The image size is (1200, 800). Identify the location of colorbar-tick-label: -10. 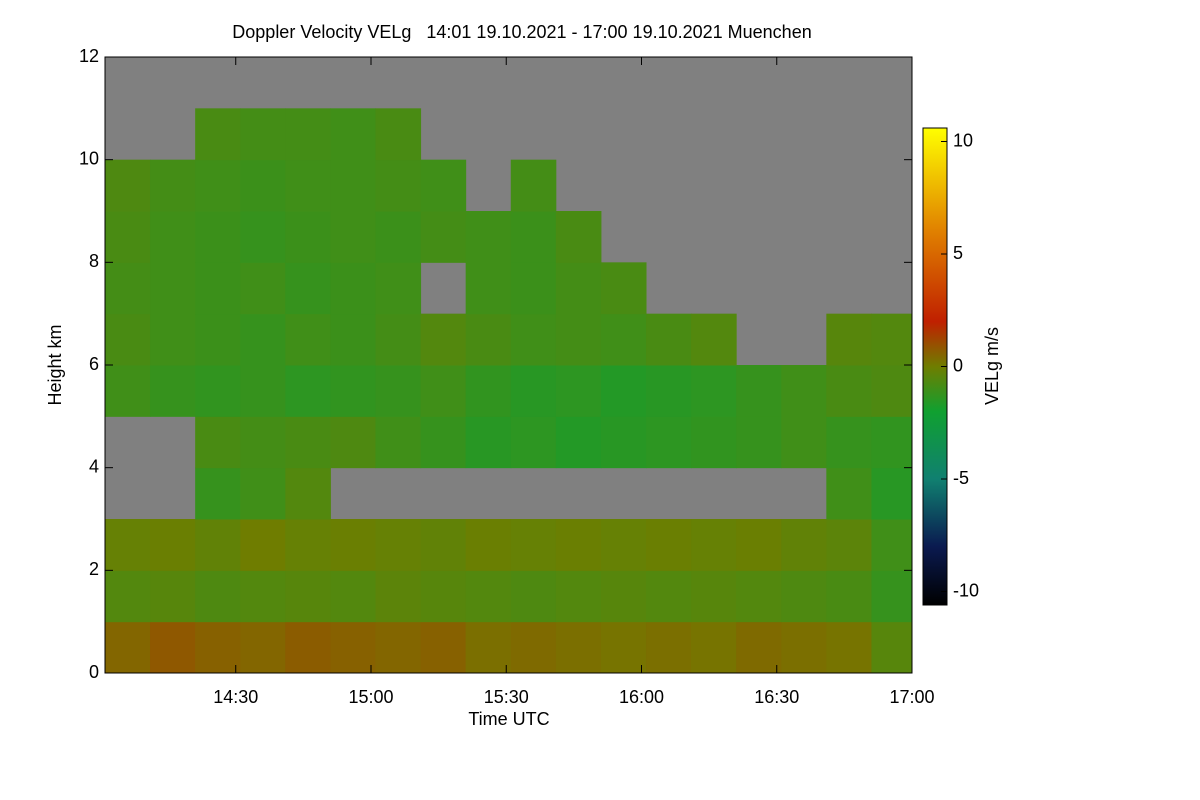
(966, 590).